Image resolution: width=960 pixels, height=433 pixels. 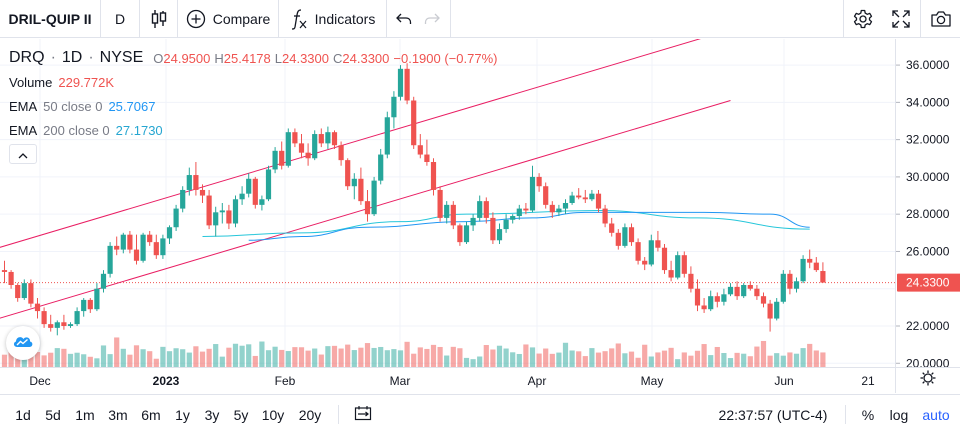 I want to click on timezone-clock-button: 22:37:57 (UTC-4), so click(x=773, y=414).